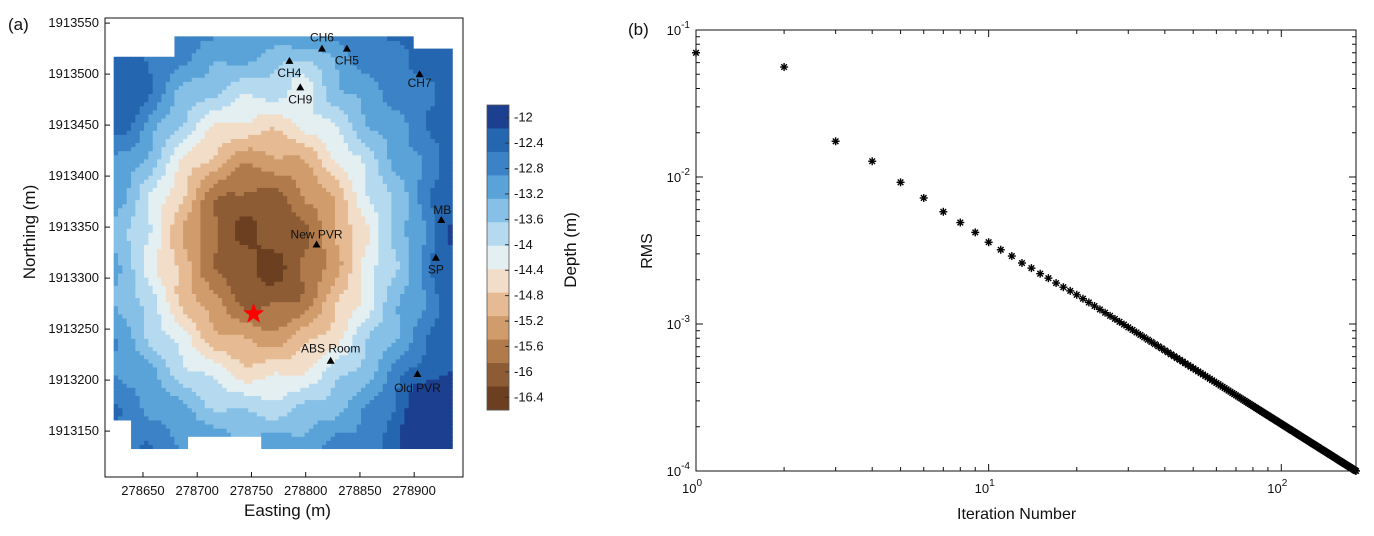  I want to click on map-y-tick-label: 1913450, so click(73, 124).